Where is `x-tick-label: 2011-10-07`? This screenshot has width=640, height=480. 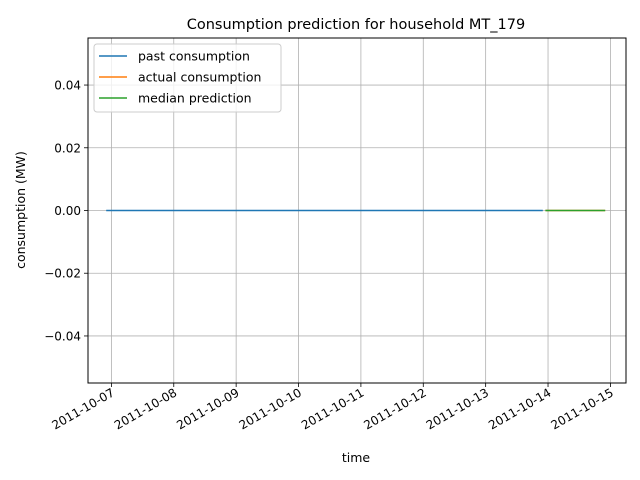 x-tick-label: 2011-10-07 is located at coordinates (82, 408).